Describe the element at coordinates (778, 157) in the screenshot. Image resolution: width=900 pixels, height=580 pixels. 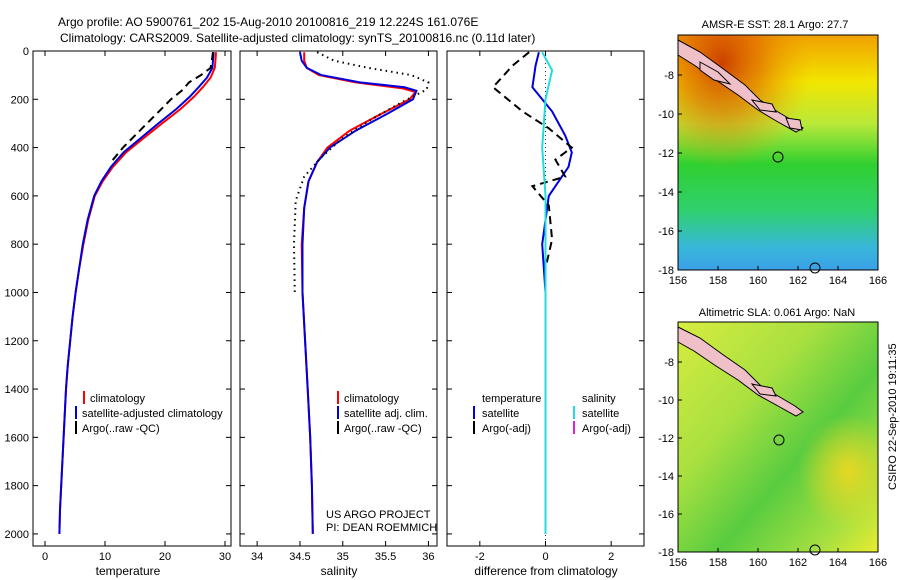
I see `sst-map-argo-marker` at that location.